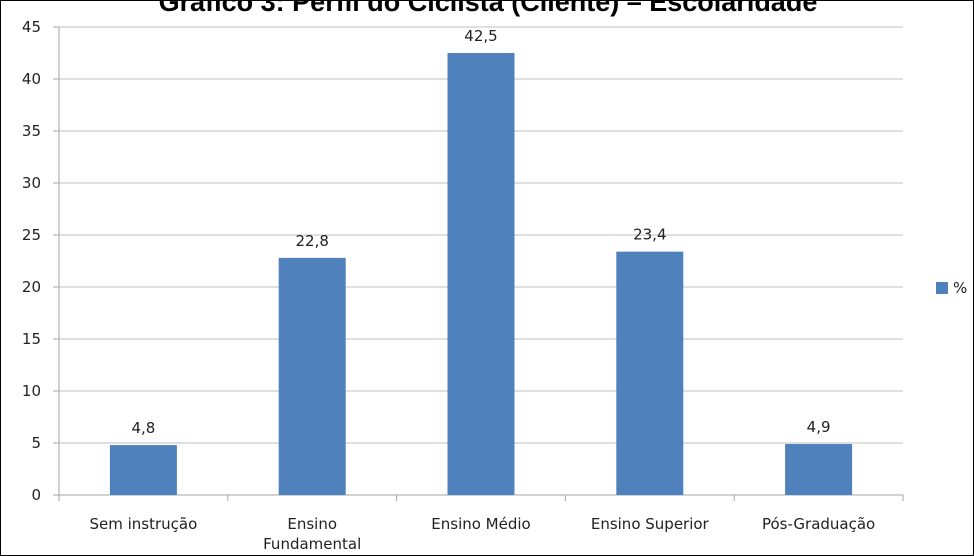  I want to click on x-tick-label-0-0: Sem instrução, so click(144, 524).